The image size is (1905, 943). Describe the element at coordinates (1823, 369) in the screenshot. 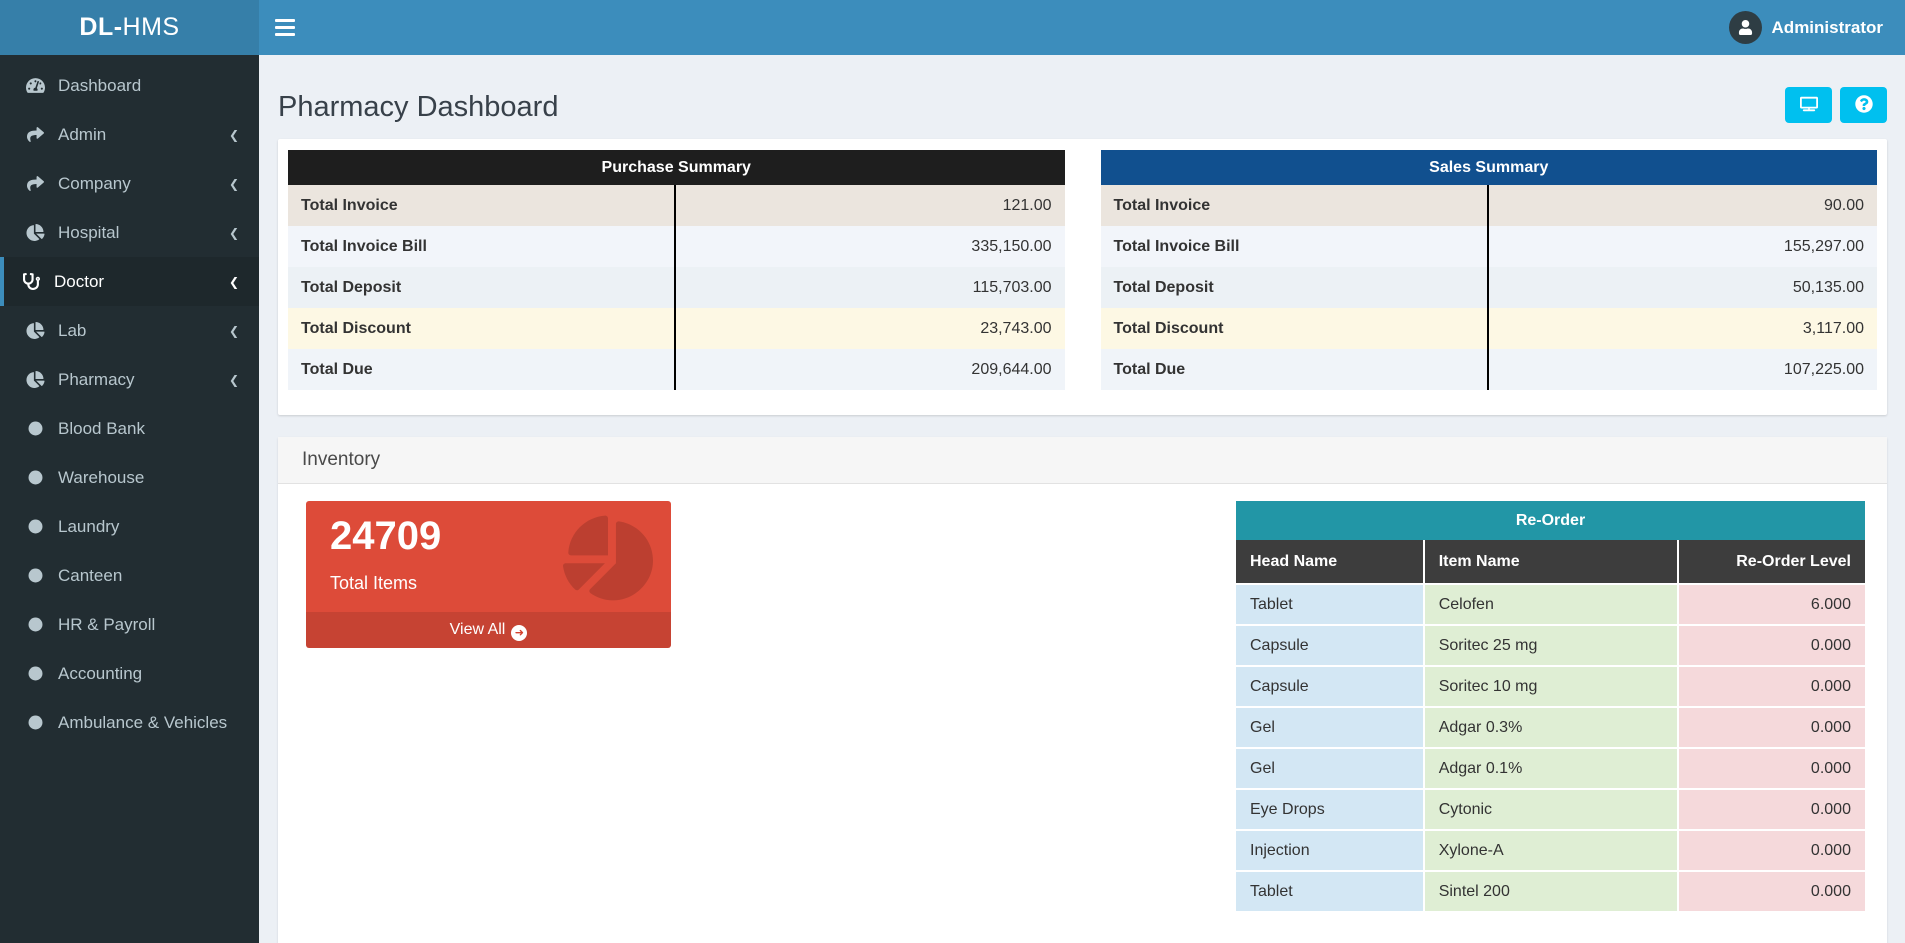

I see `summary-row-value: 107,225.00` at that location.